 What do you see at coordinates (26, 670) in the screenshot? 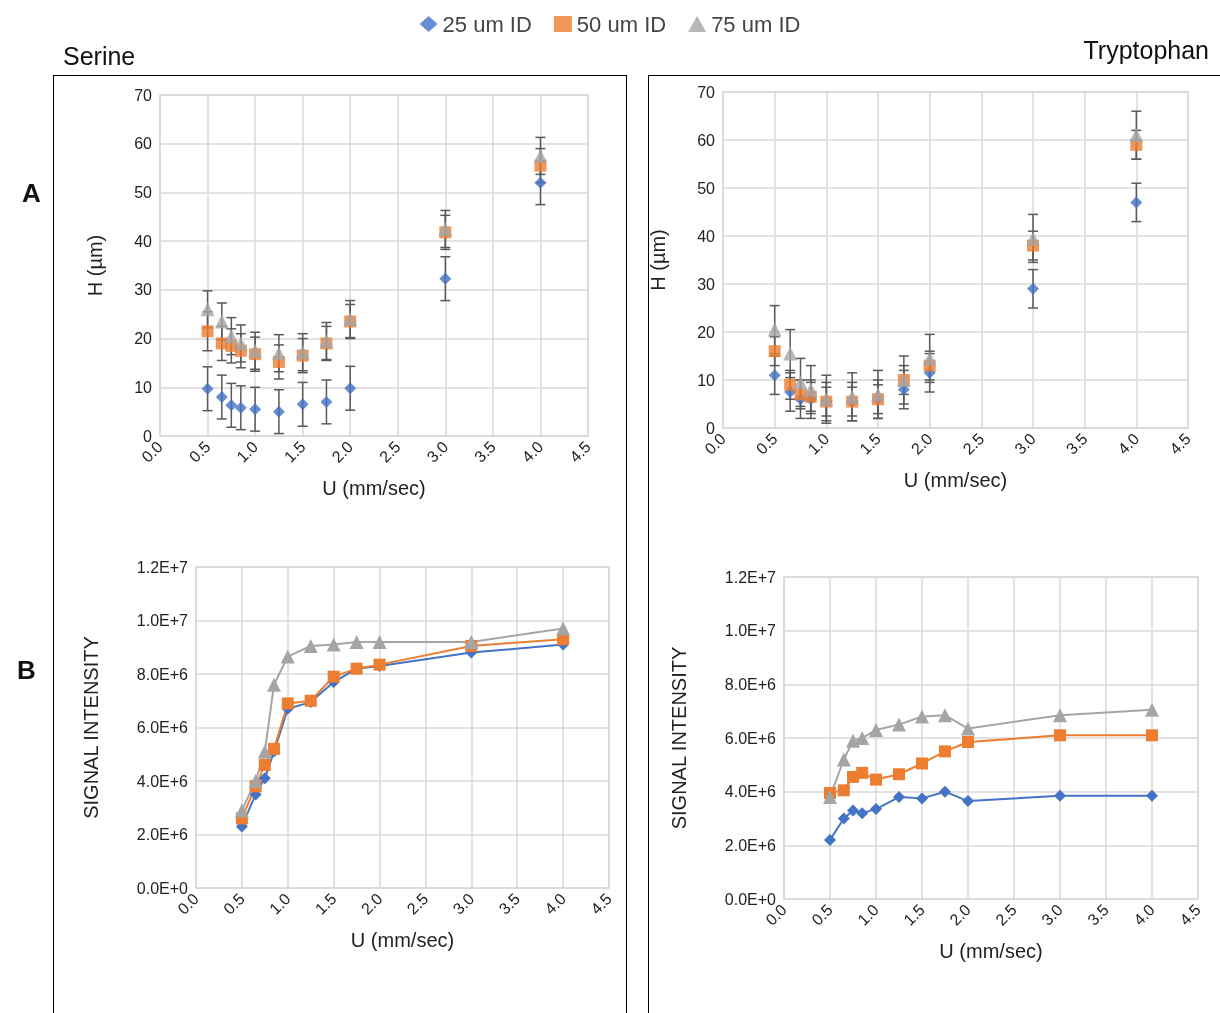
I see `text: B` at bounding box center [26, 670].